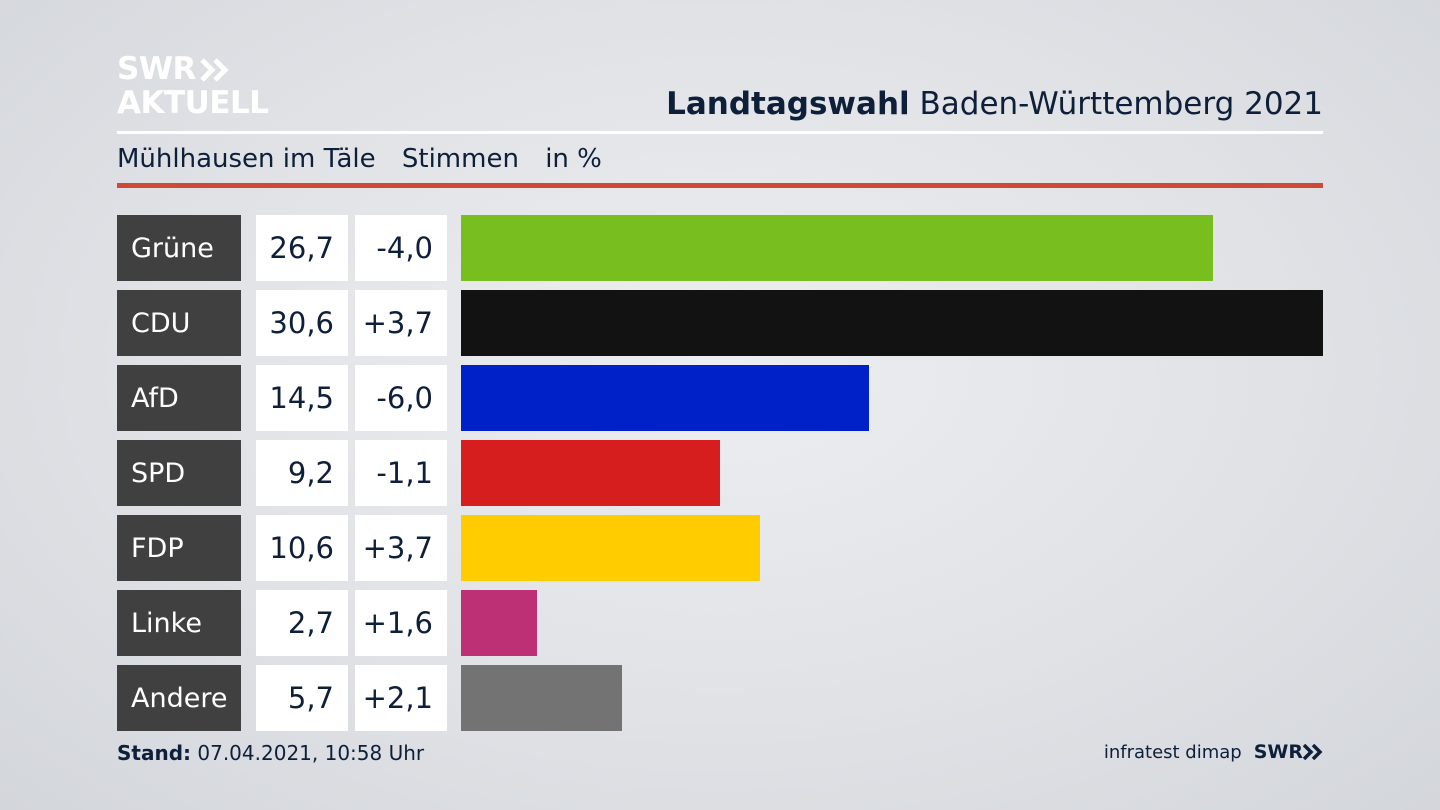 Image resolution: width=1440 pixels, height=810 pixels. I want to click on result-row: SPD 9,2 -1,1, so click(720, 473).